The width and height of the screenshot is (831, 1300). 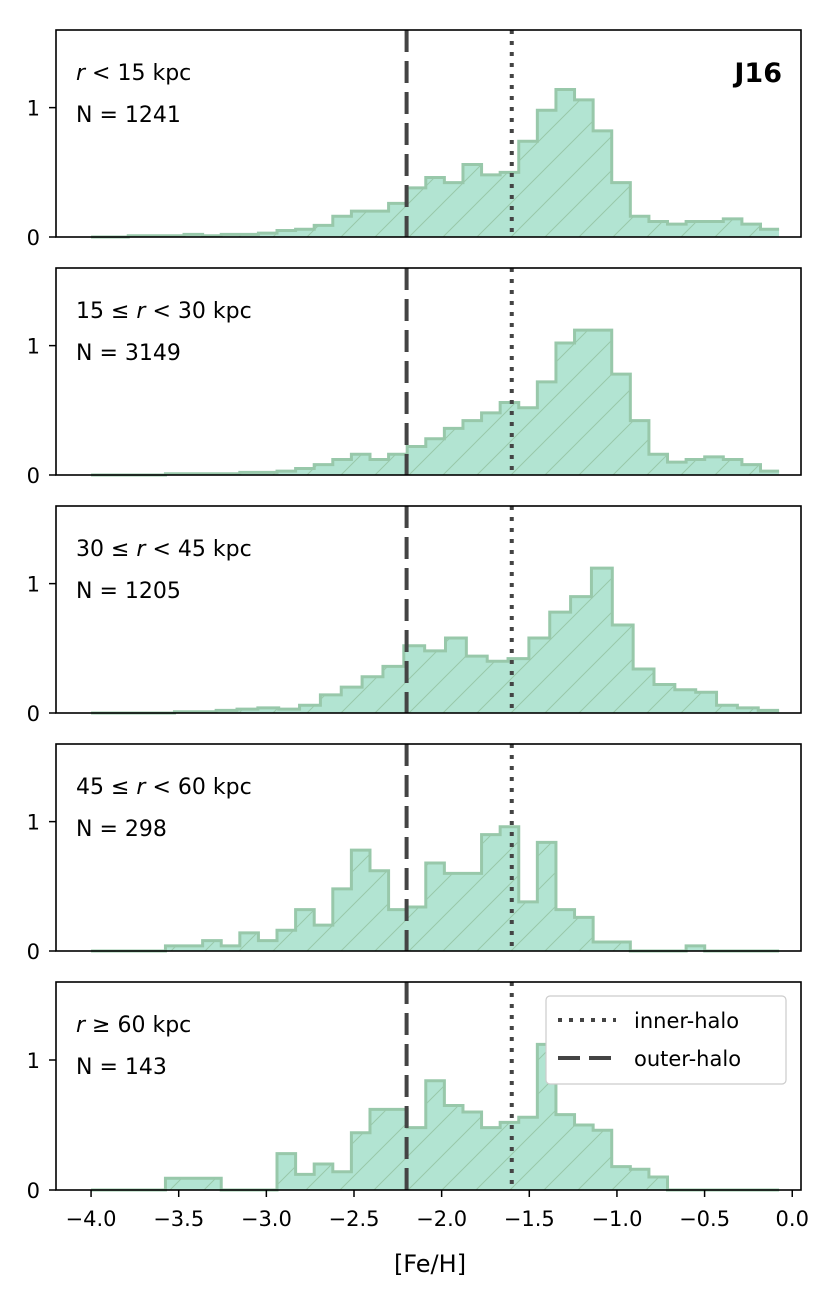 I want to click on range-label: 30 ≤ r < 45 kpc, so click(x=164, y=549).